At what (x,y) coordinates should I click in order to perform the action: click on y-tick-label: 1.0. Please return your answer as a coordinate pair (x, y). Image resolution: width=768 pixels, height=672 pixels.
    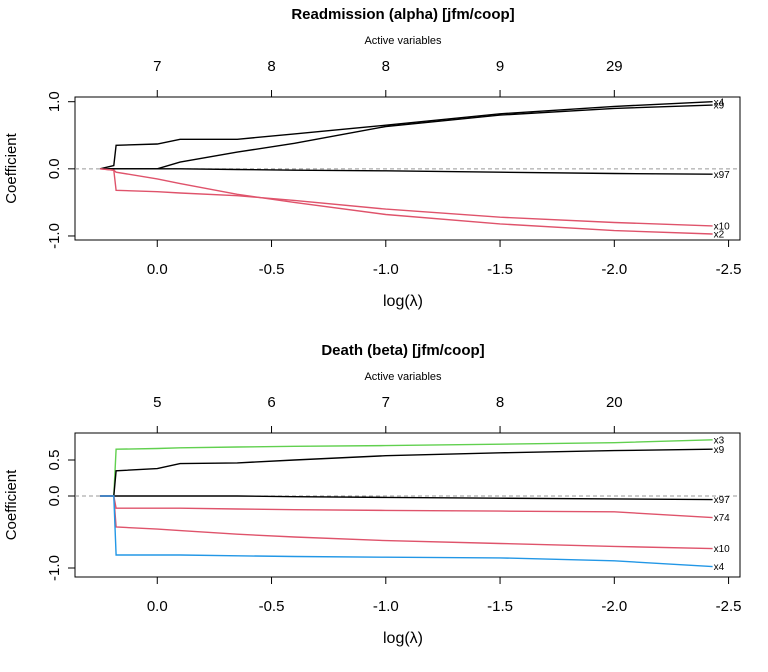
    Looking at the image, I should click on (54, 101).